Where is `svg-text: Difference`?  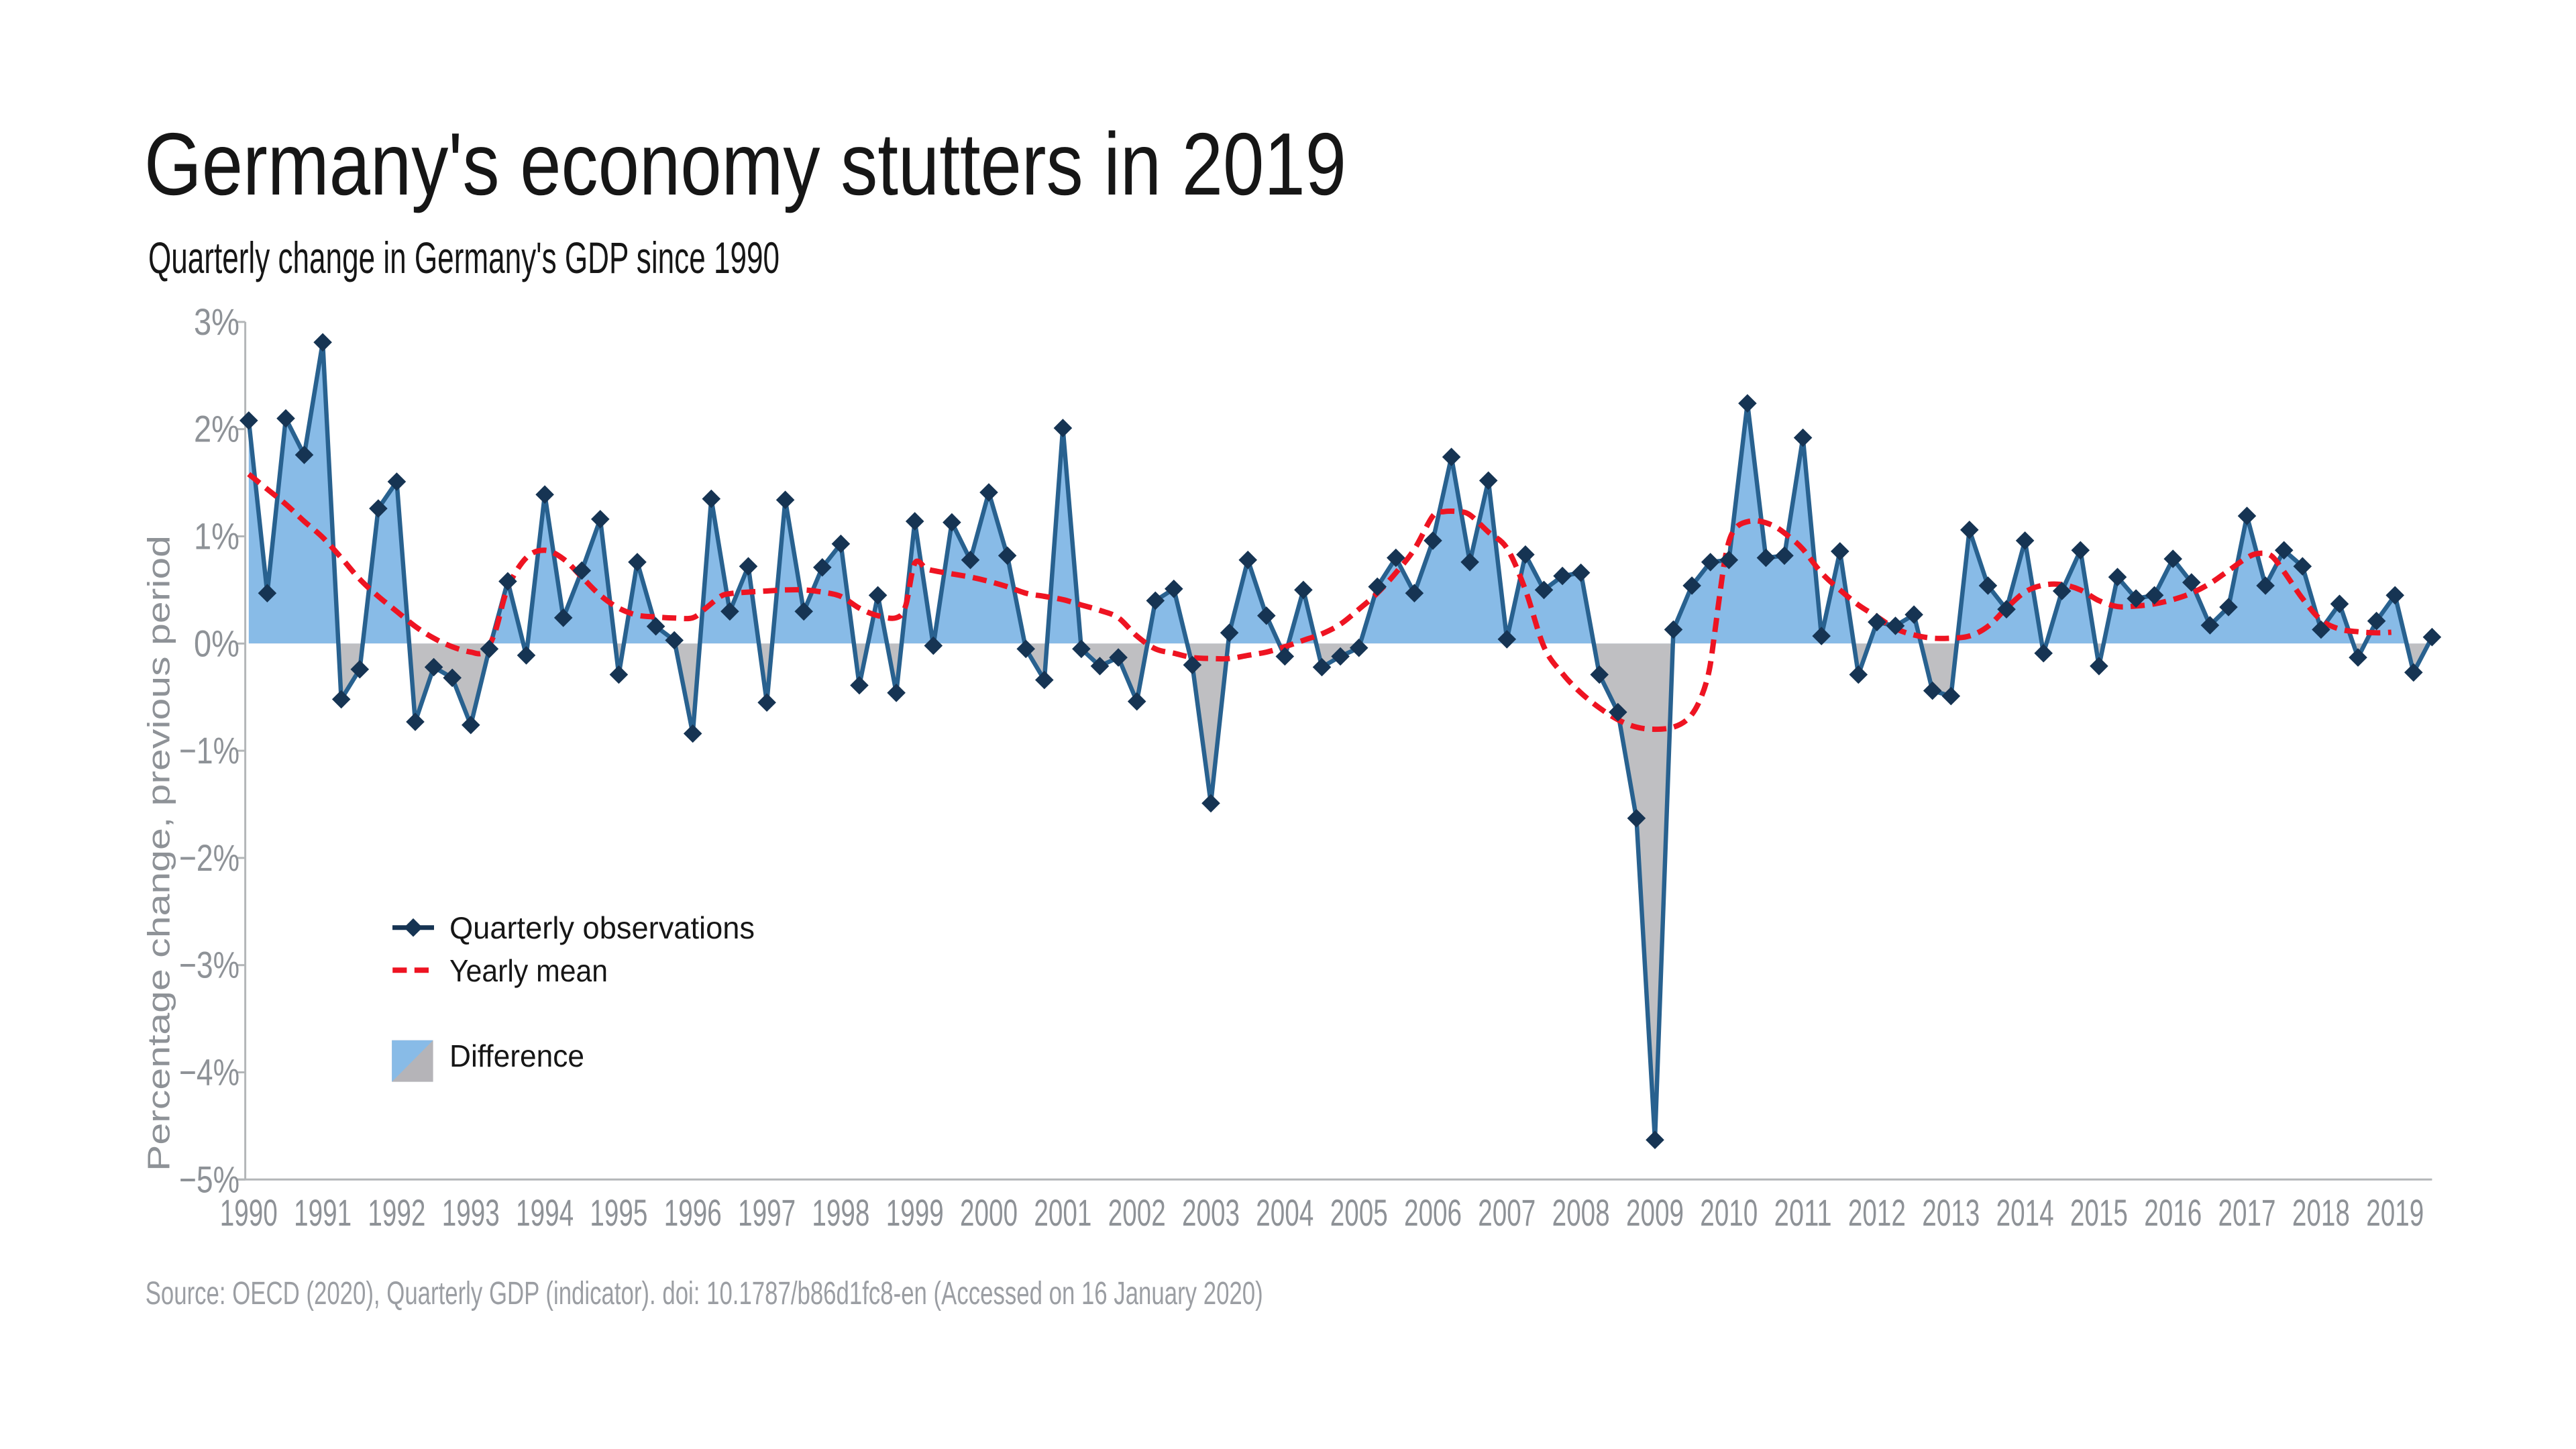
svg-text: Difference is located at coordinates (516, 1055).